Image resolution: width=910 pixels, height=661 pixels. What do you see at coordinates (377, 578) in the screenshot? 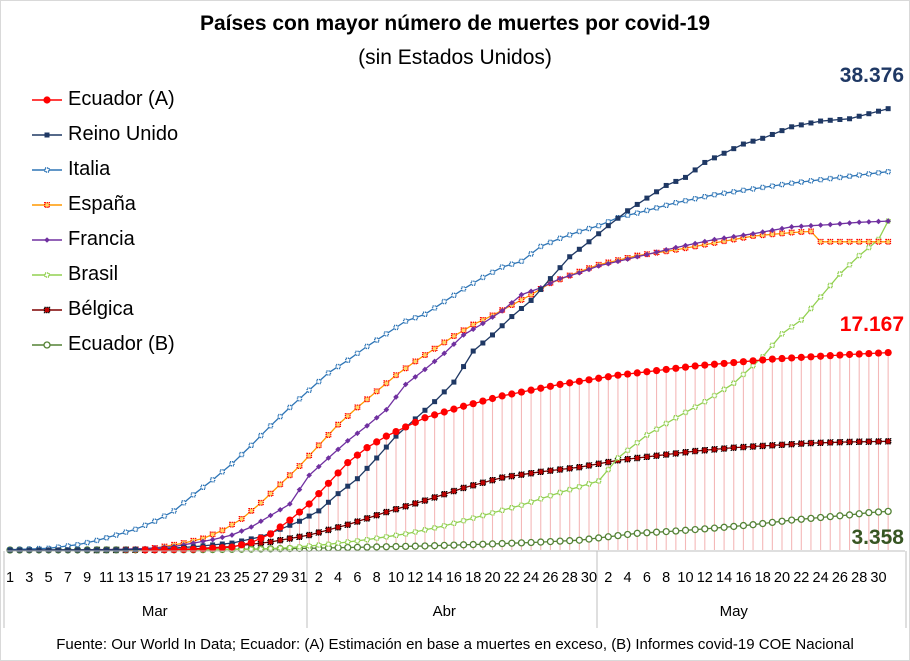
I see `x-tick-label: 8` at bounding box center [377, 578].